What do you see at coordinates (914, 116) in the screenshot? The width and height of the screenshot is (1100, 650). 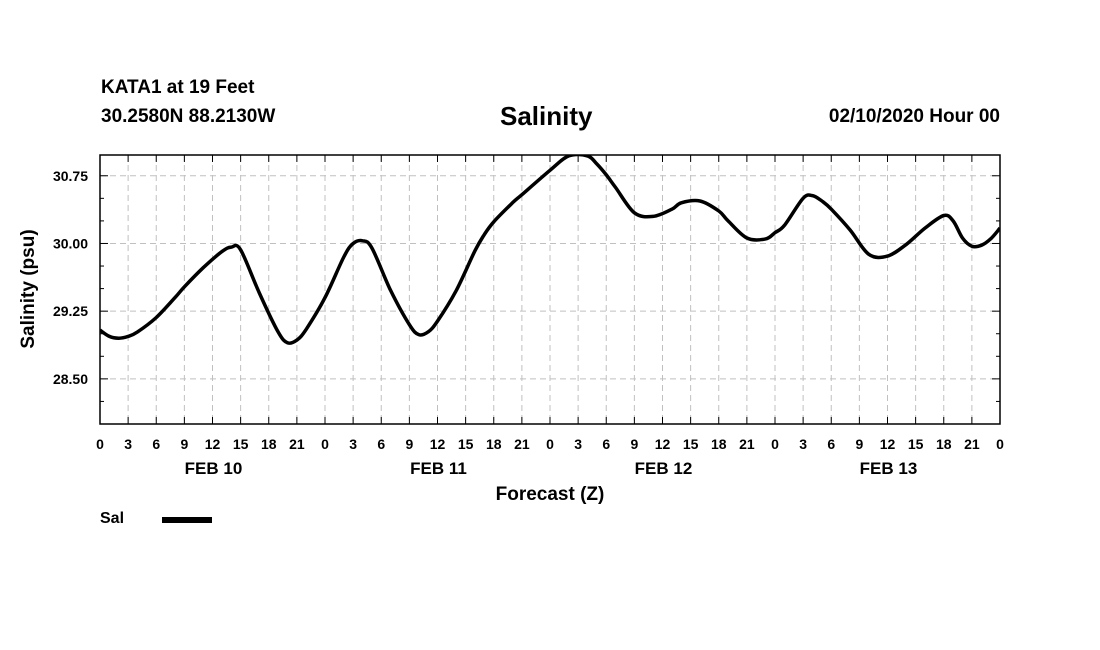 I see `forecast-datetime: 02/10/2020 Hour 00` at bounding box center [914, 116].